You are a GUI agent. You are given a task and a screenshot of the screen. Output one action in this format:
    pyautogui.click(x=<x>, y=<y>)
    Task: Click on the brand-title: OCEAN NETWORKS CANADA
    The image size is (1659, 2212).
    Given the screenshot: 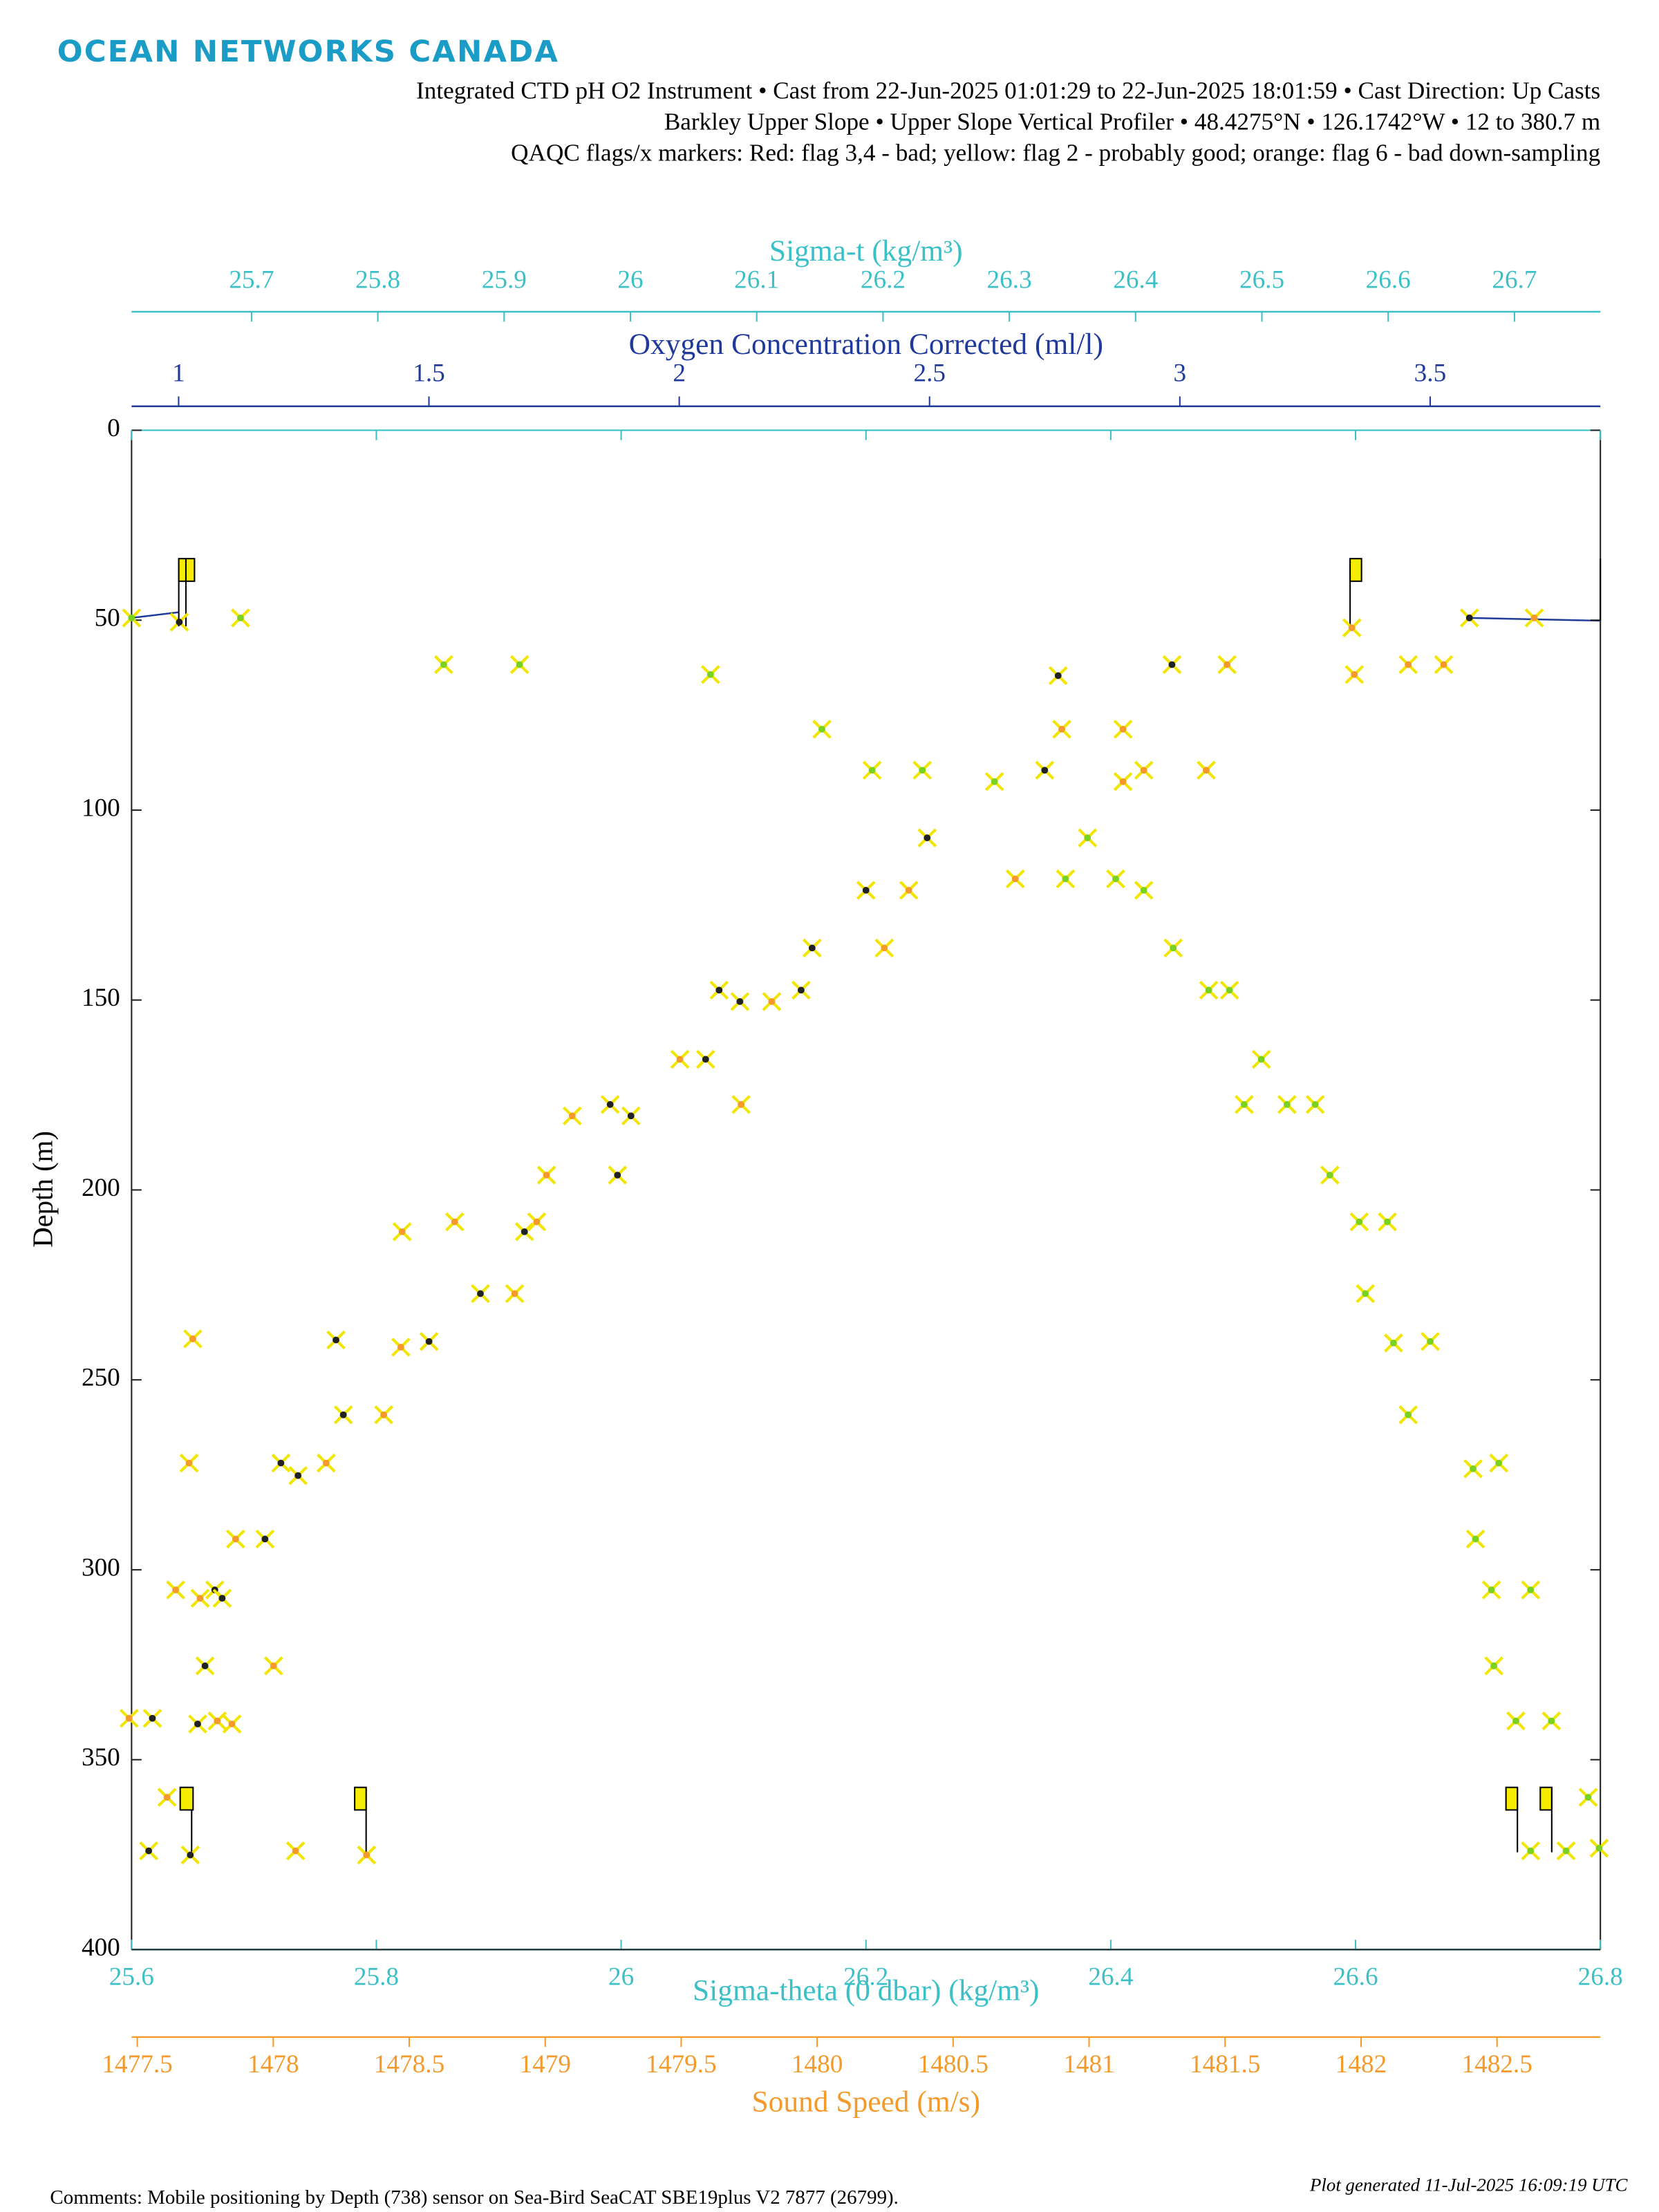 What is the action you would take?
    pyautogui.click(x=308, y=52)
    